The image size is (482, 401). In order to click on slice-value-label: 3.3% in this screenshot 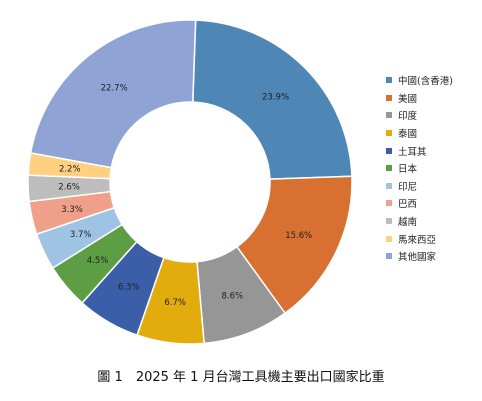, I will do `click(72, 210)`.